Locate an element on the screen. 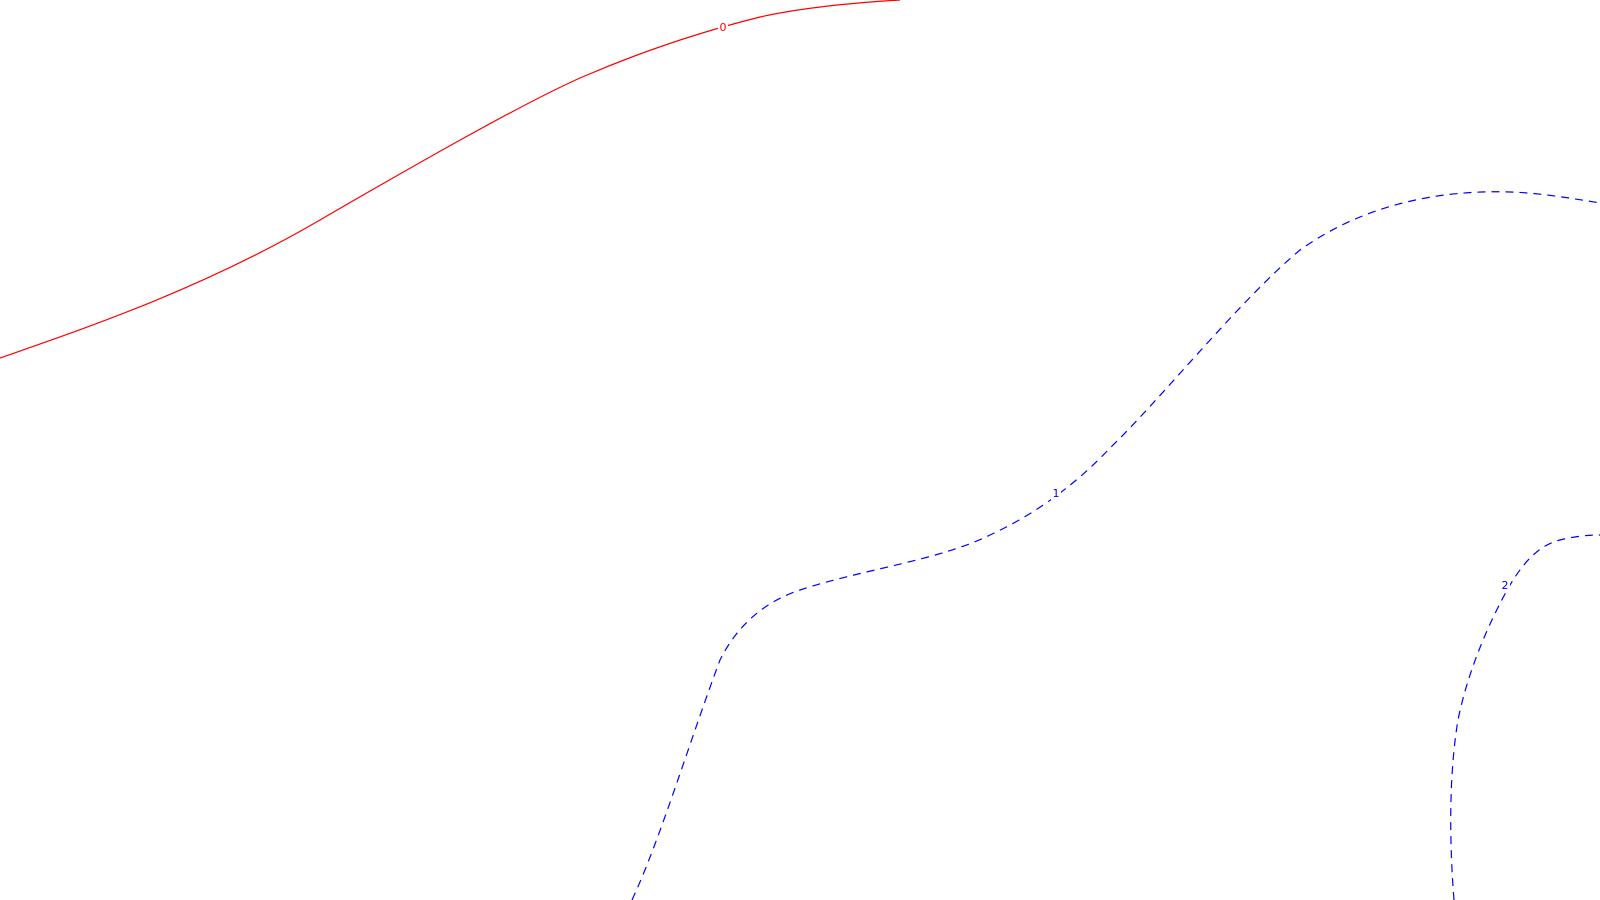  contour-label-2-bg is located at coordinates (1505, 585).